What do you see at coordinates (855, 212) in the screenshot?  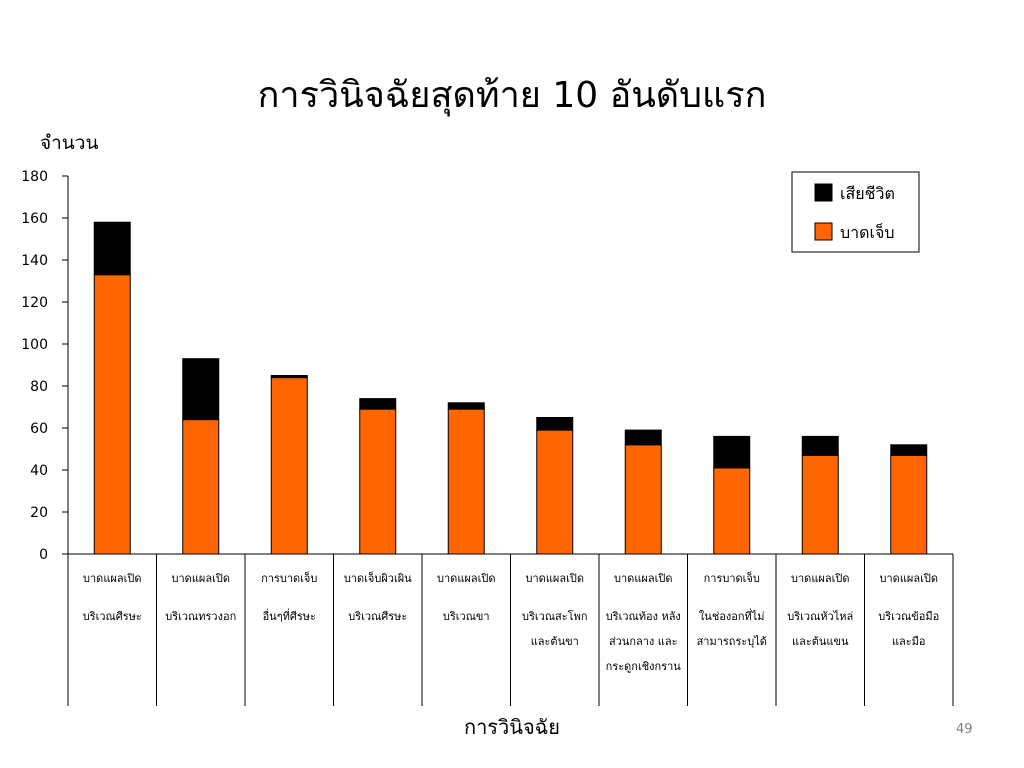 I see `legend-box` at bounding box center [855, 212].